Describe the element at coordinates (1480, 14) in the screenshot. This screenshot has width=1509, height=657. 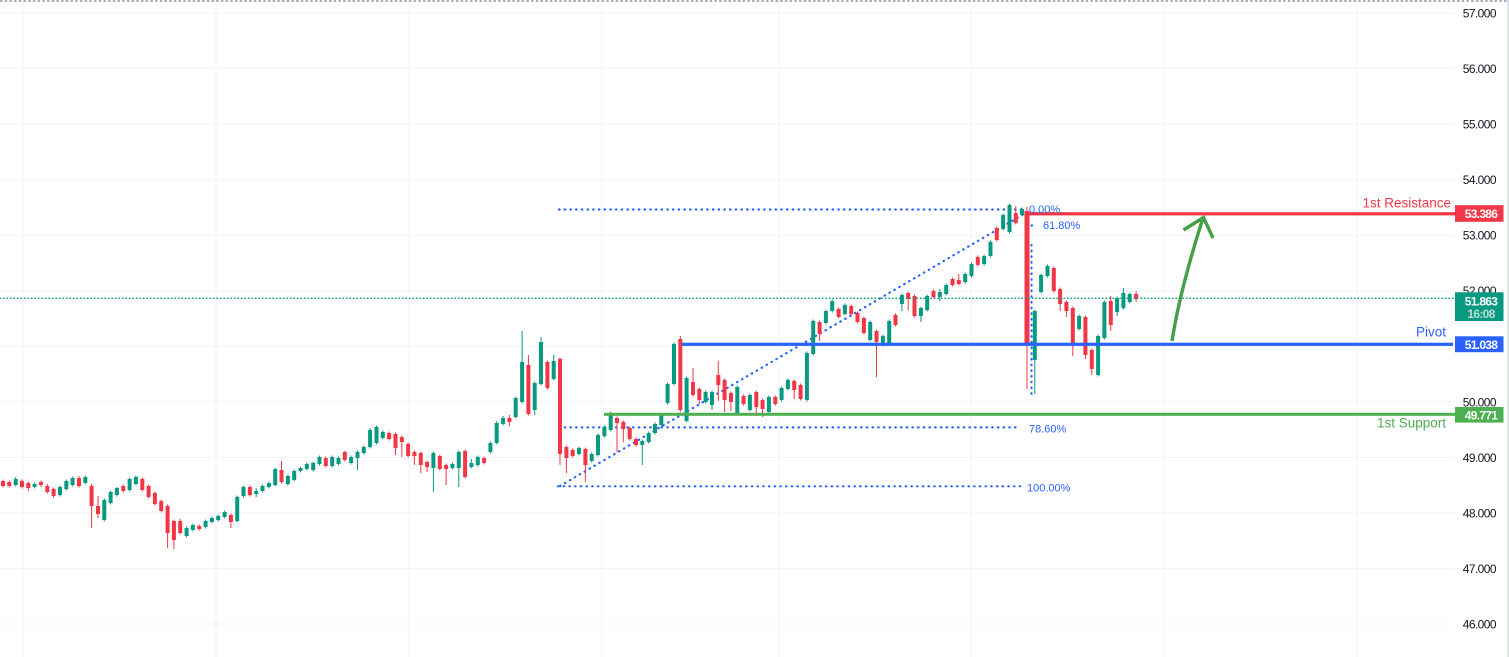
I see `svg-text: 57.000` at that location.